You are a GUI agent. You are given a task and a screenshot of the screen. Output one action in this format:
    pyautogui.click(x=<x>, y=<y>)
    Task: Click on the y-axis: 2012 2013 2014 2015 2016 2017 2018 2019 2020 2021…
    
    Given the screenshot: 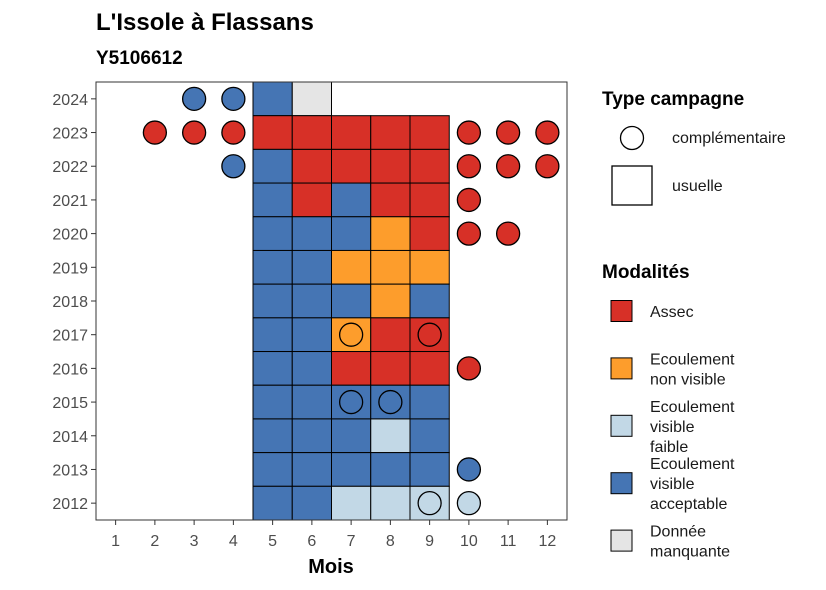 What is the action you would take?
    pyautogui.click(x=74, y=302)
    